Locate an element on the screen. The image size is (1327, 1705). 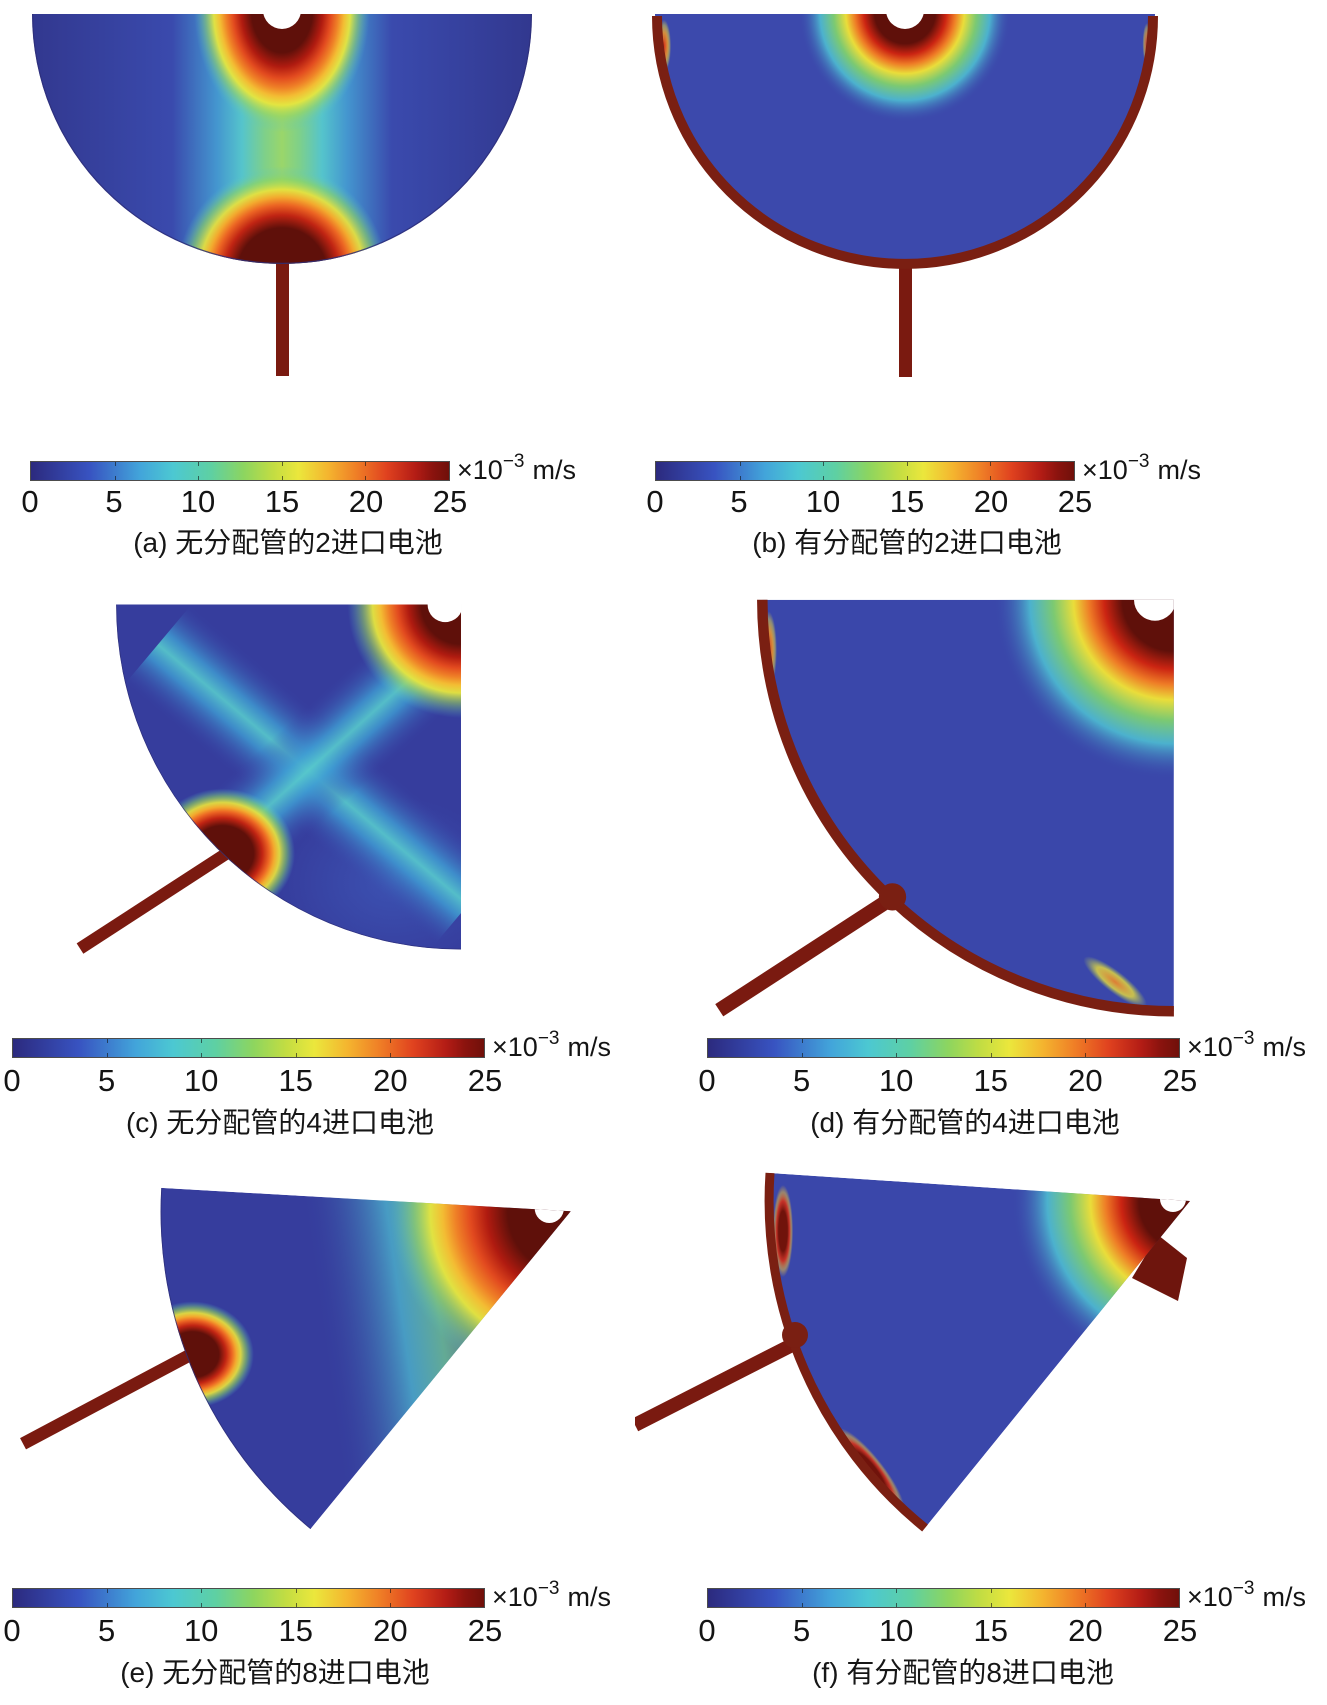
colorbar-f is located at coordinates (943, 1598).